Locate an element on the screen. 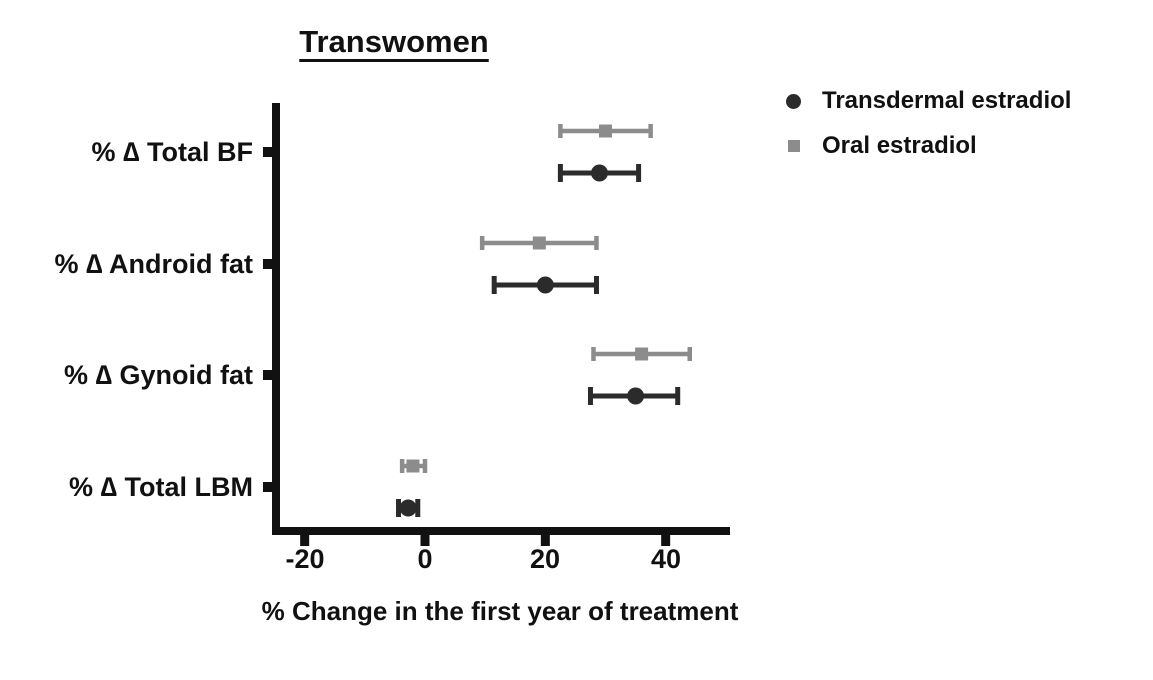  x-tick-label-20: 20 is located at coordinates (545, 559).